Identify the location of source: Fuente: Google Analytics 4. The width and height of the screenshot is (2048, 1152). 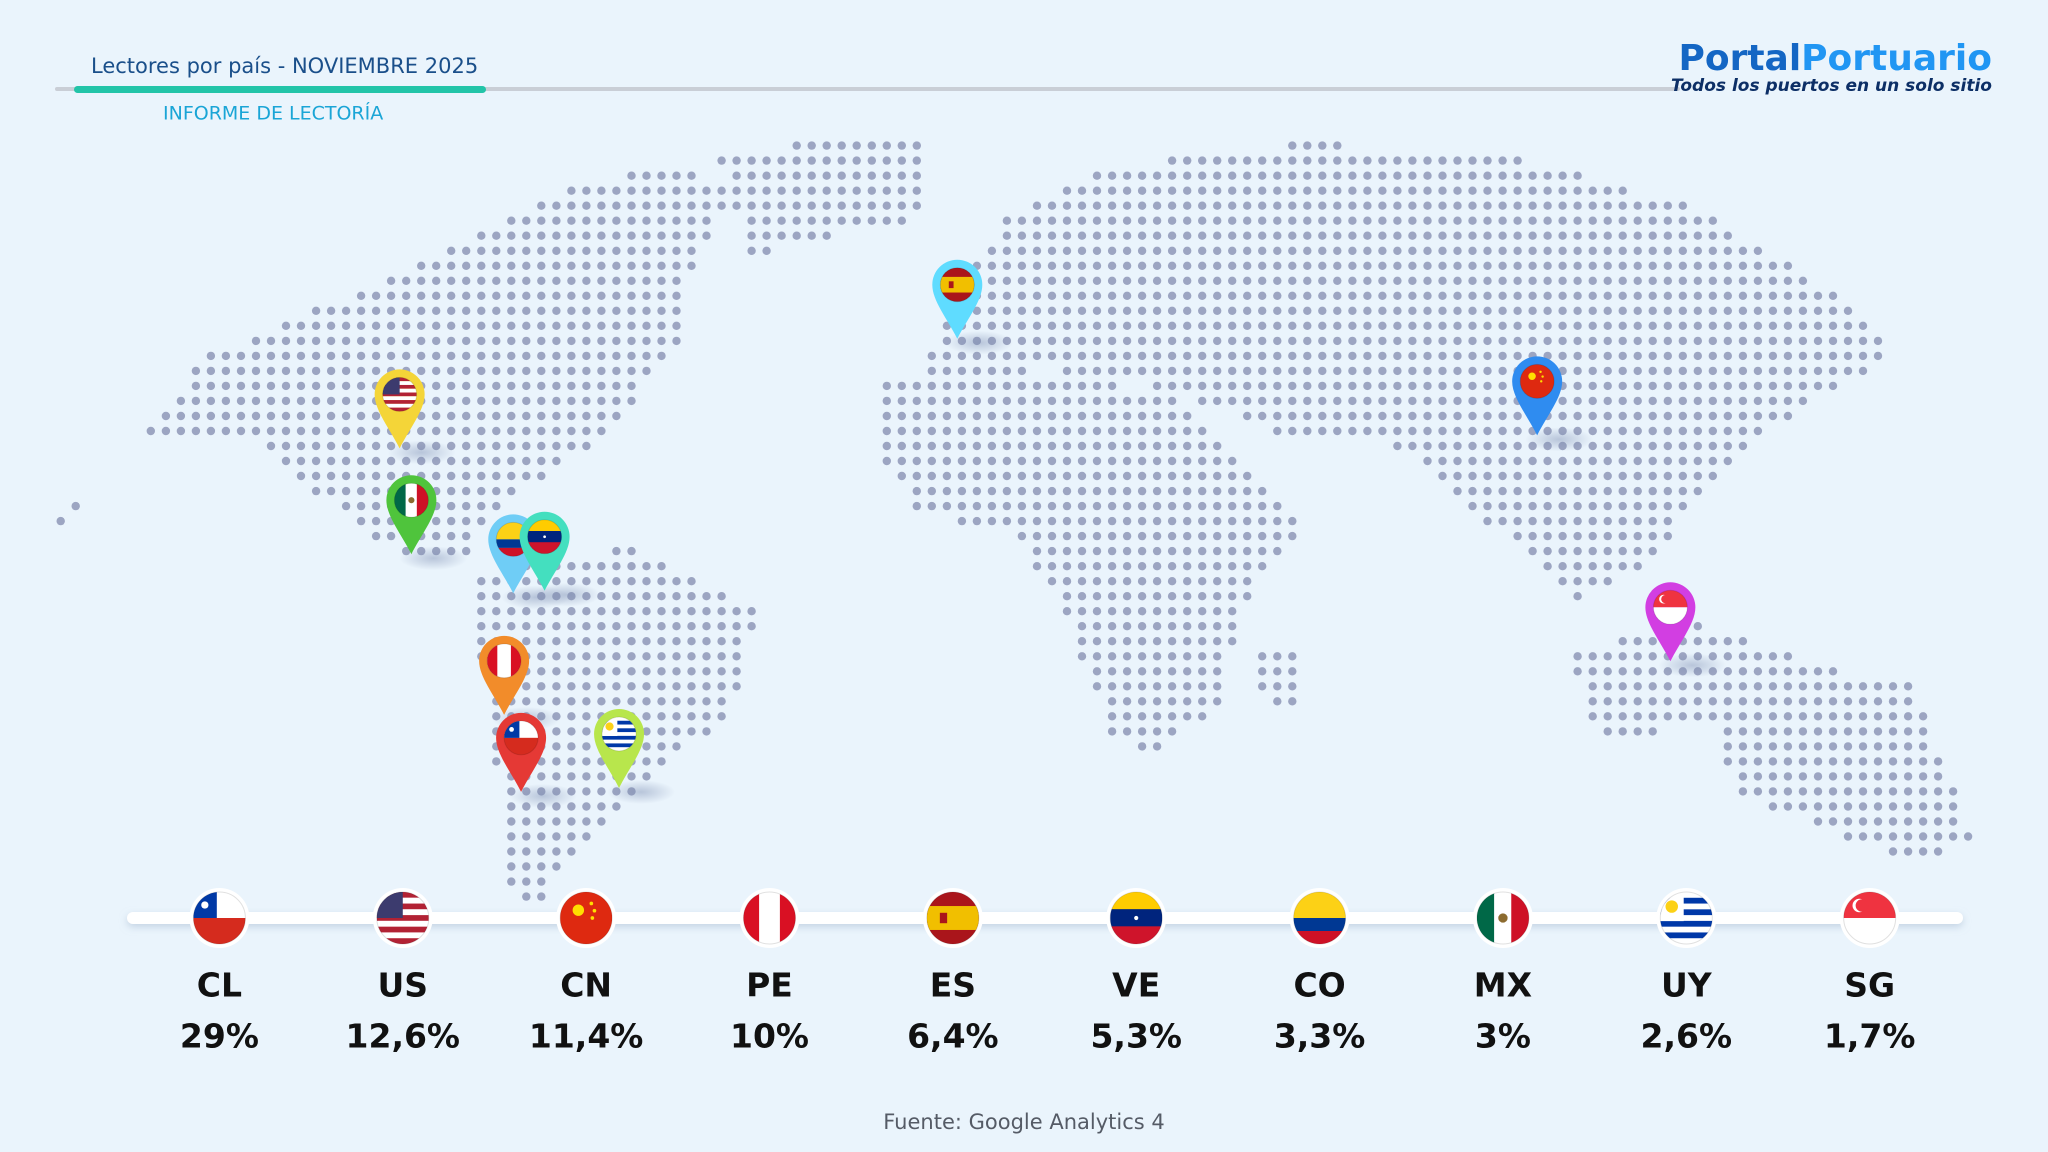
(1024, 1122).